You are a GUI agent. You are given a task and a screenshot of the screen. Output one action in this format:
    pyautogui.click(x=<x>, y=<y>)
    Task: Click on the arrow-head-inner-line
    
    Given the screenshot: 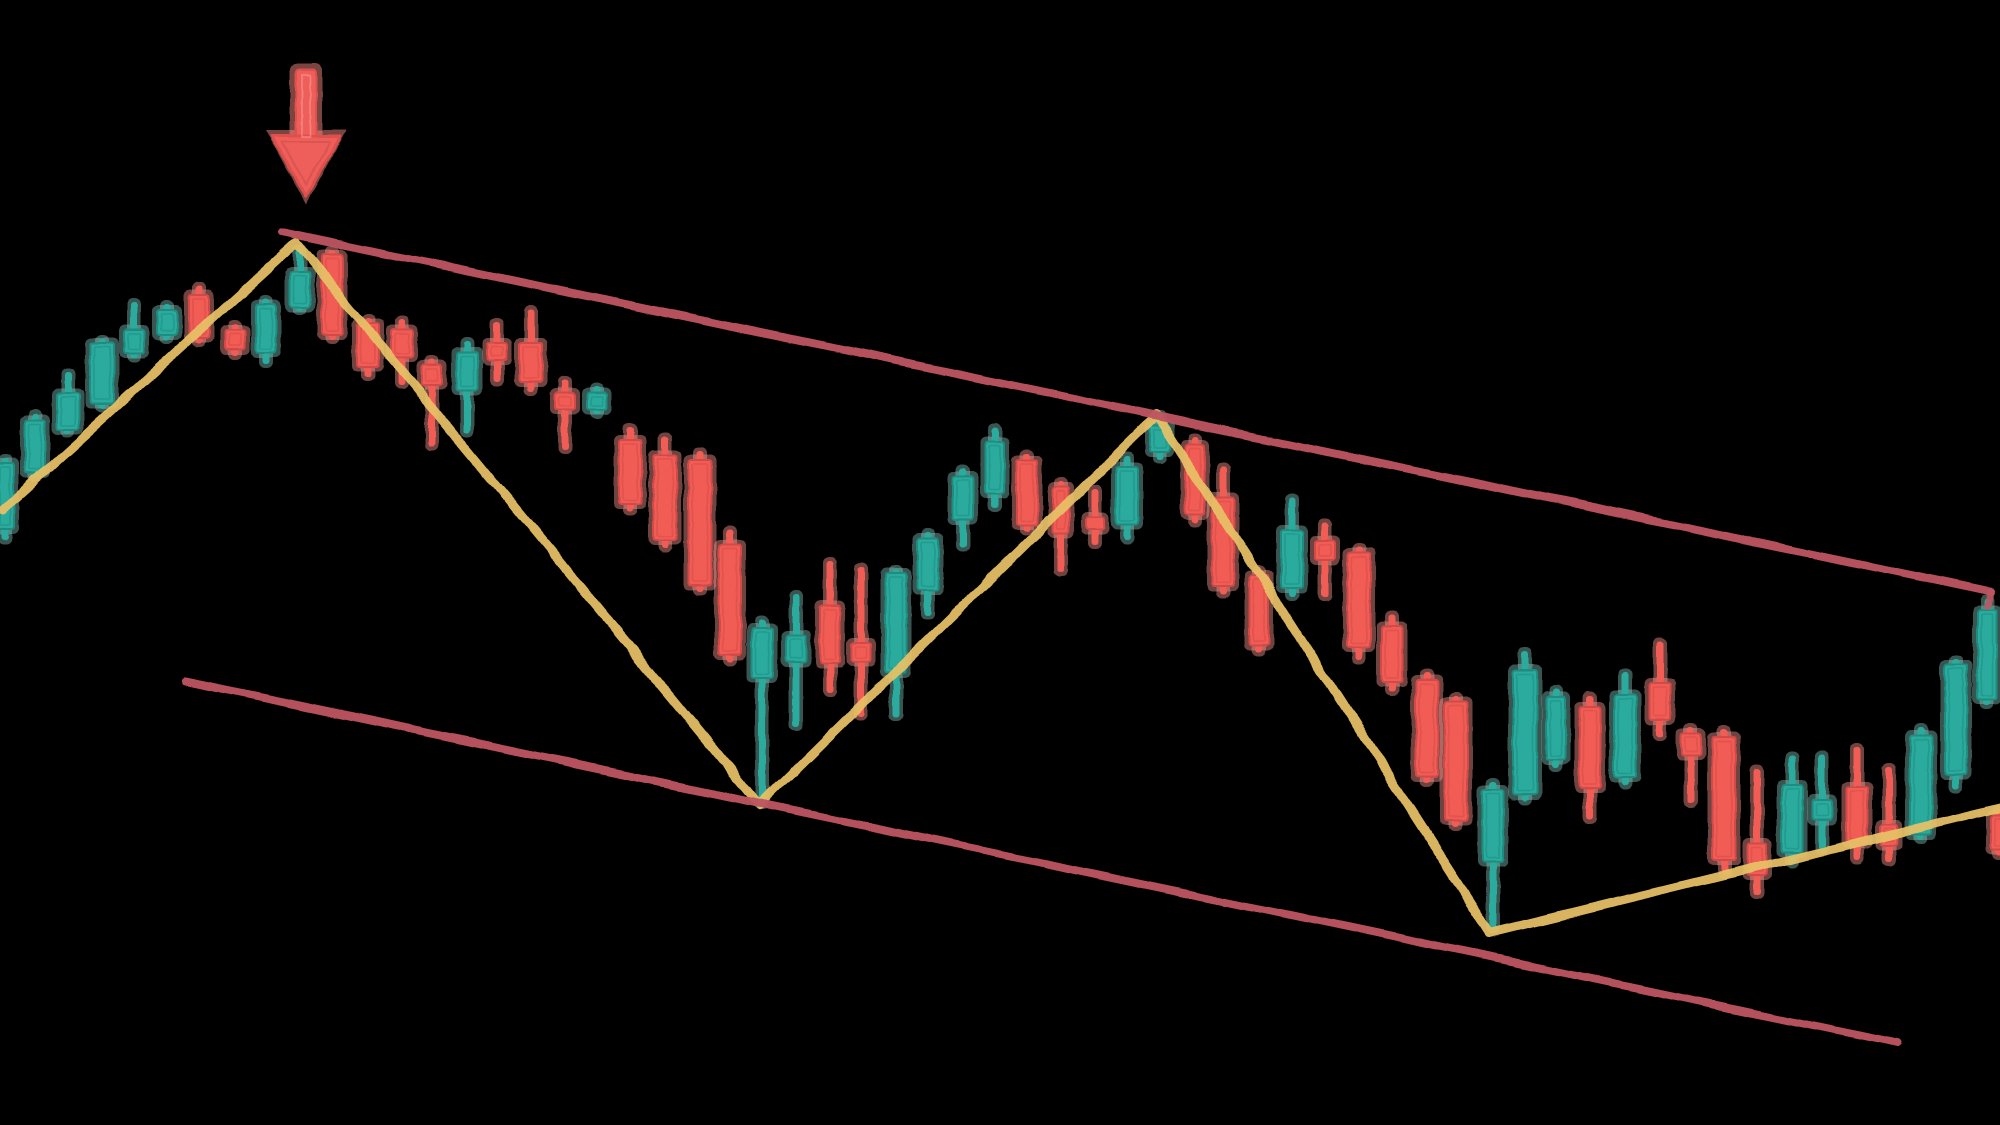 What is the action you would take?
    pyautogui.click(x=306, y=164)
    